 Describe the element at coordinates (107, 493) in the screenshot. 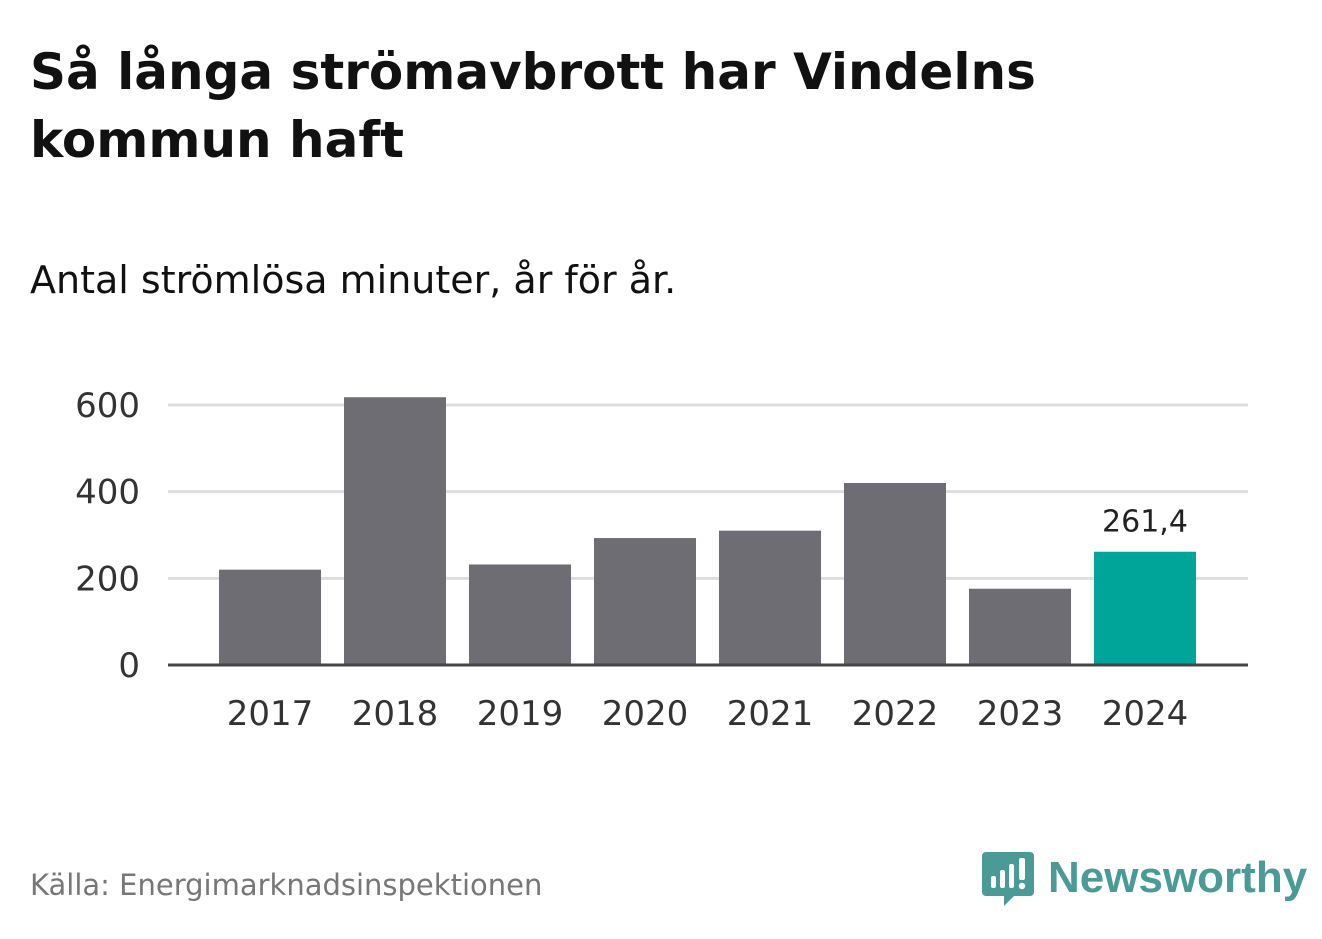

I see `y-tick-label: 400` at that location.